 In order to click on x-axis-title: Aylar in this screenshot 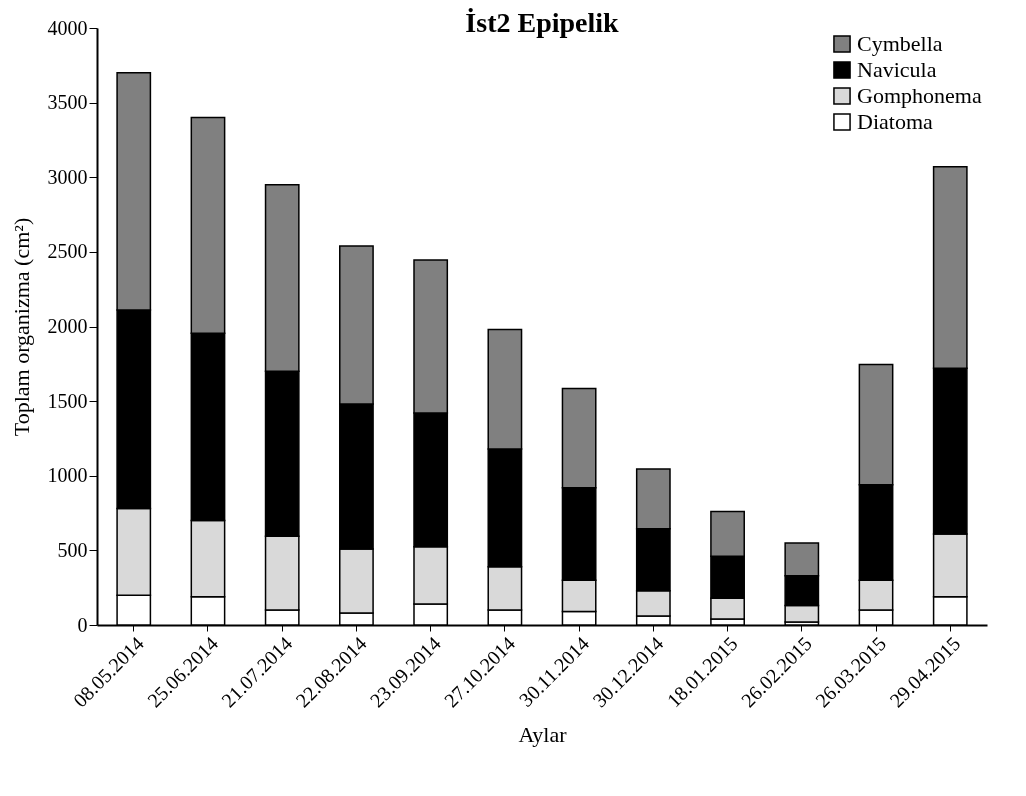, I will do `click(543, 735)`.